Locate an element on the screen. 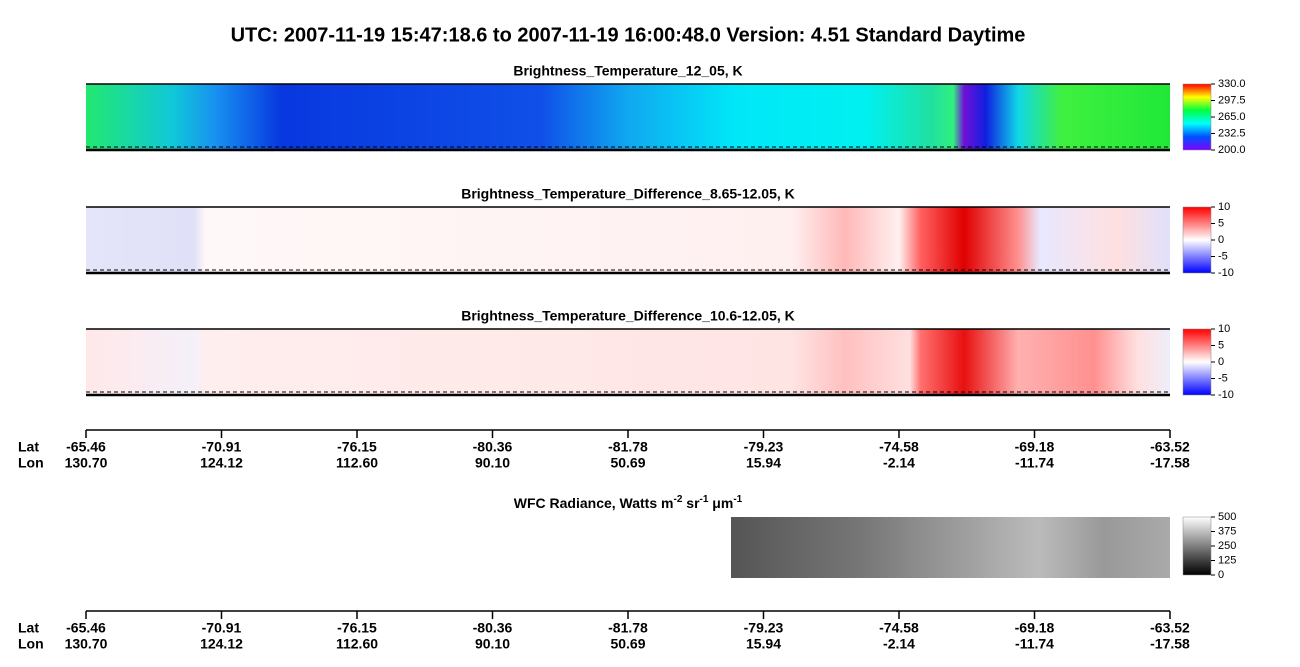 The height and width of the screenshot is (667, 1300). title-part: sr is located at coordinates (691, 503).